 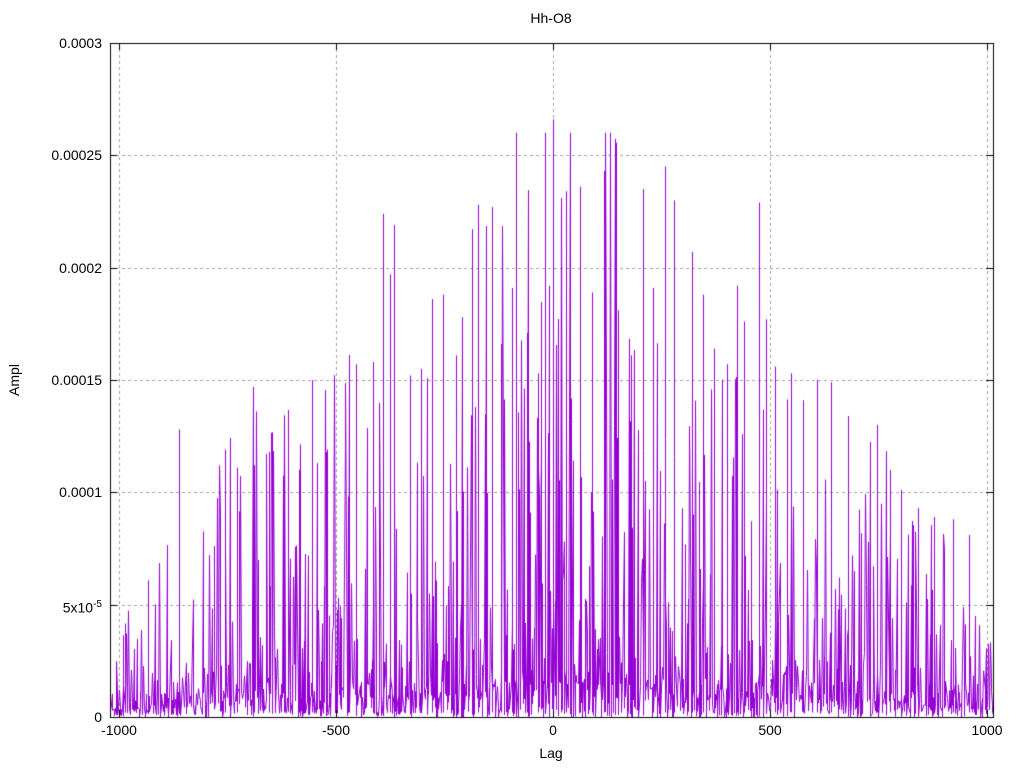 I want to click on y-tick-label: 5x10⁻⁵, so click(x=82, y=607).